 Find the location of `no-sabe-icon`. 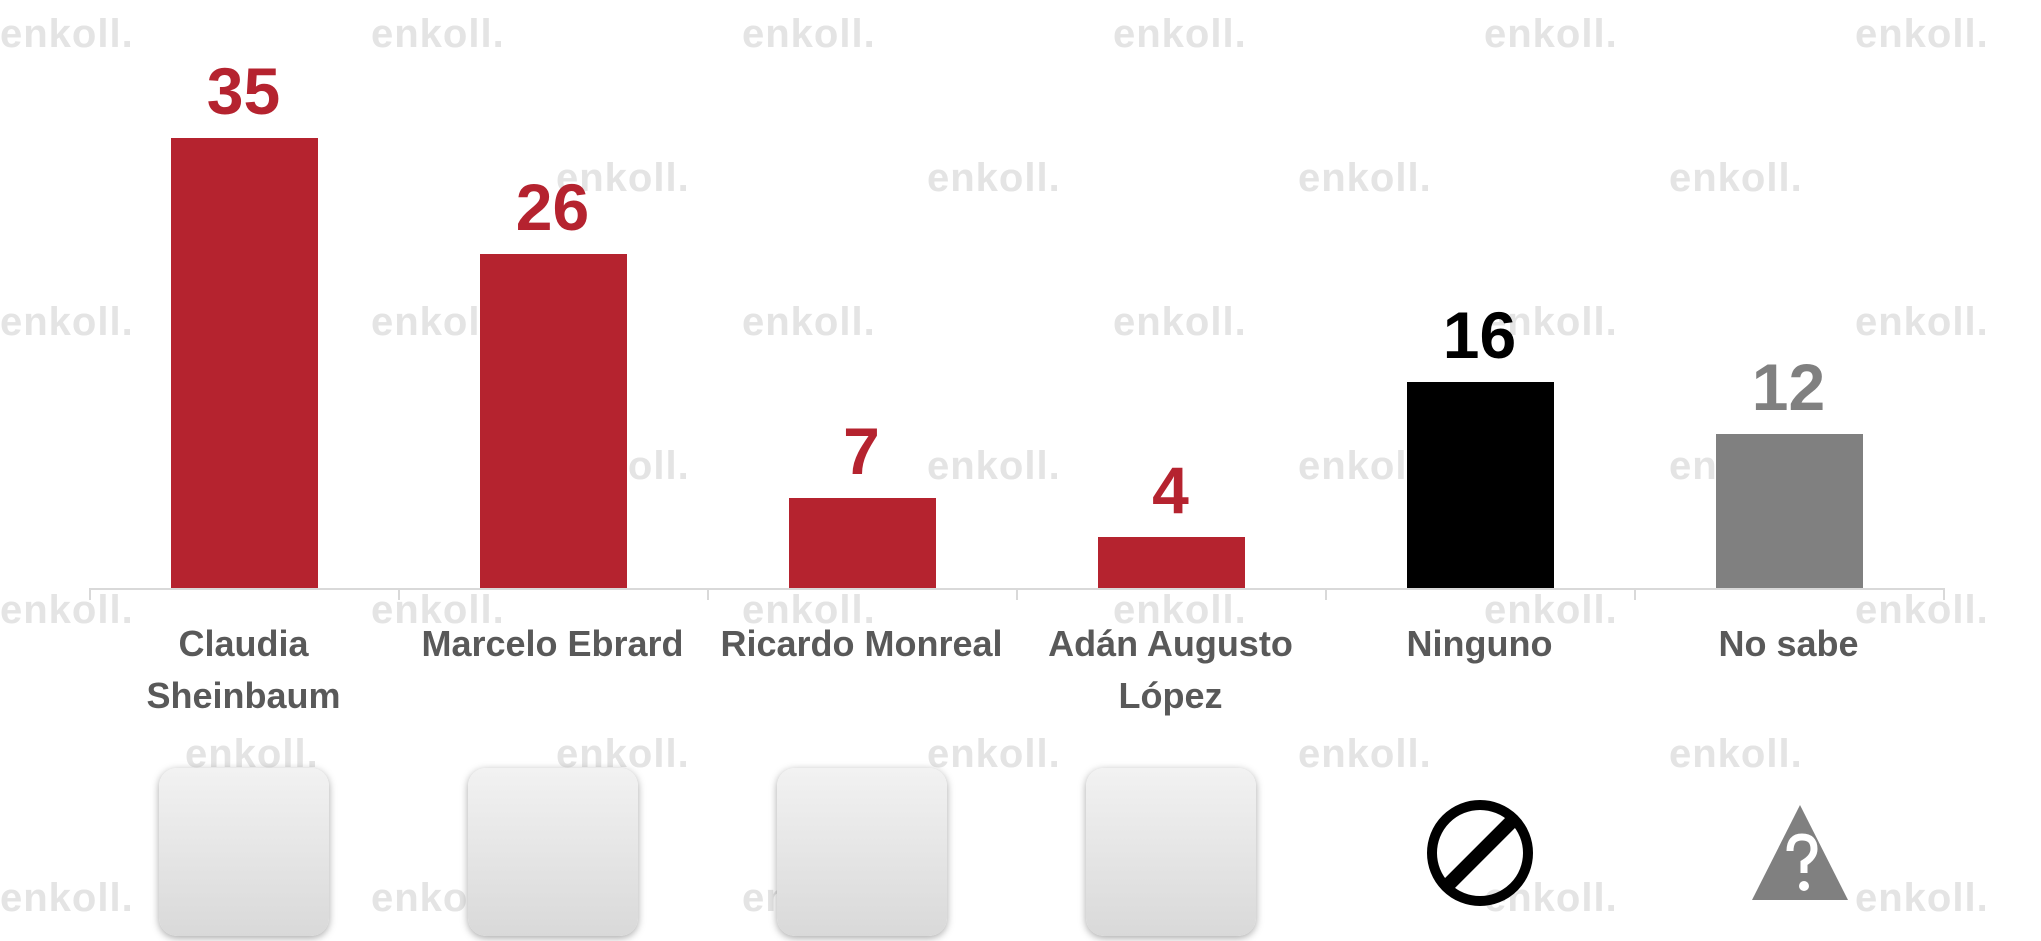

no-sabe-icon is located at coordinates (1800, 852).